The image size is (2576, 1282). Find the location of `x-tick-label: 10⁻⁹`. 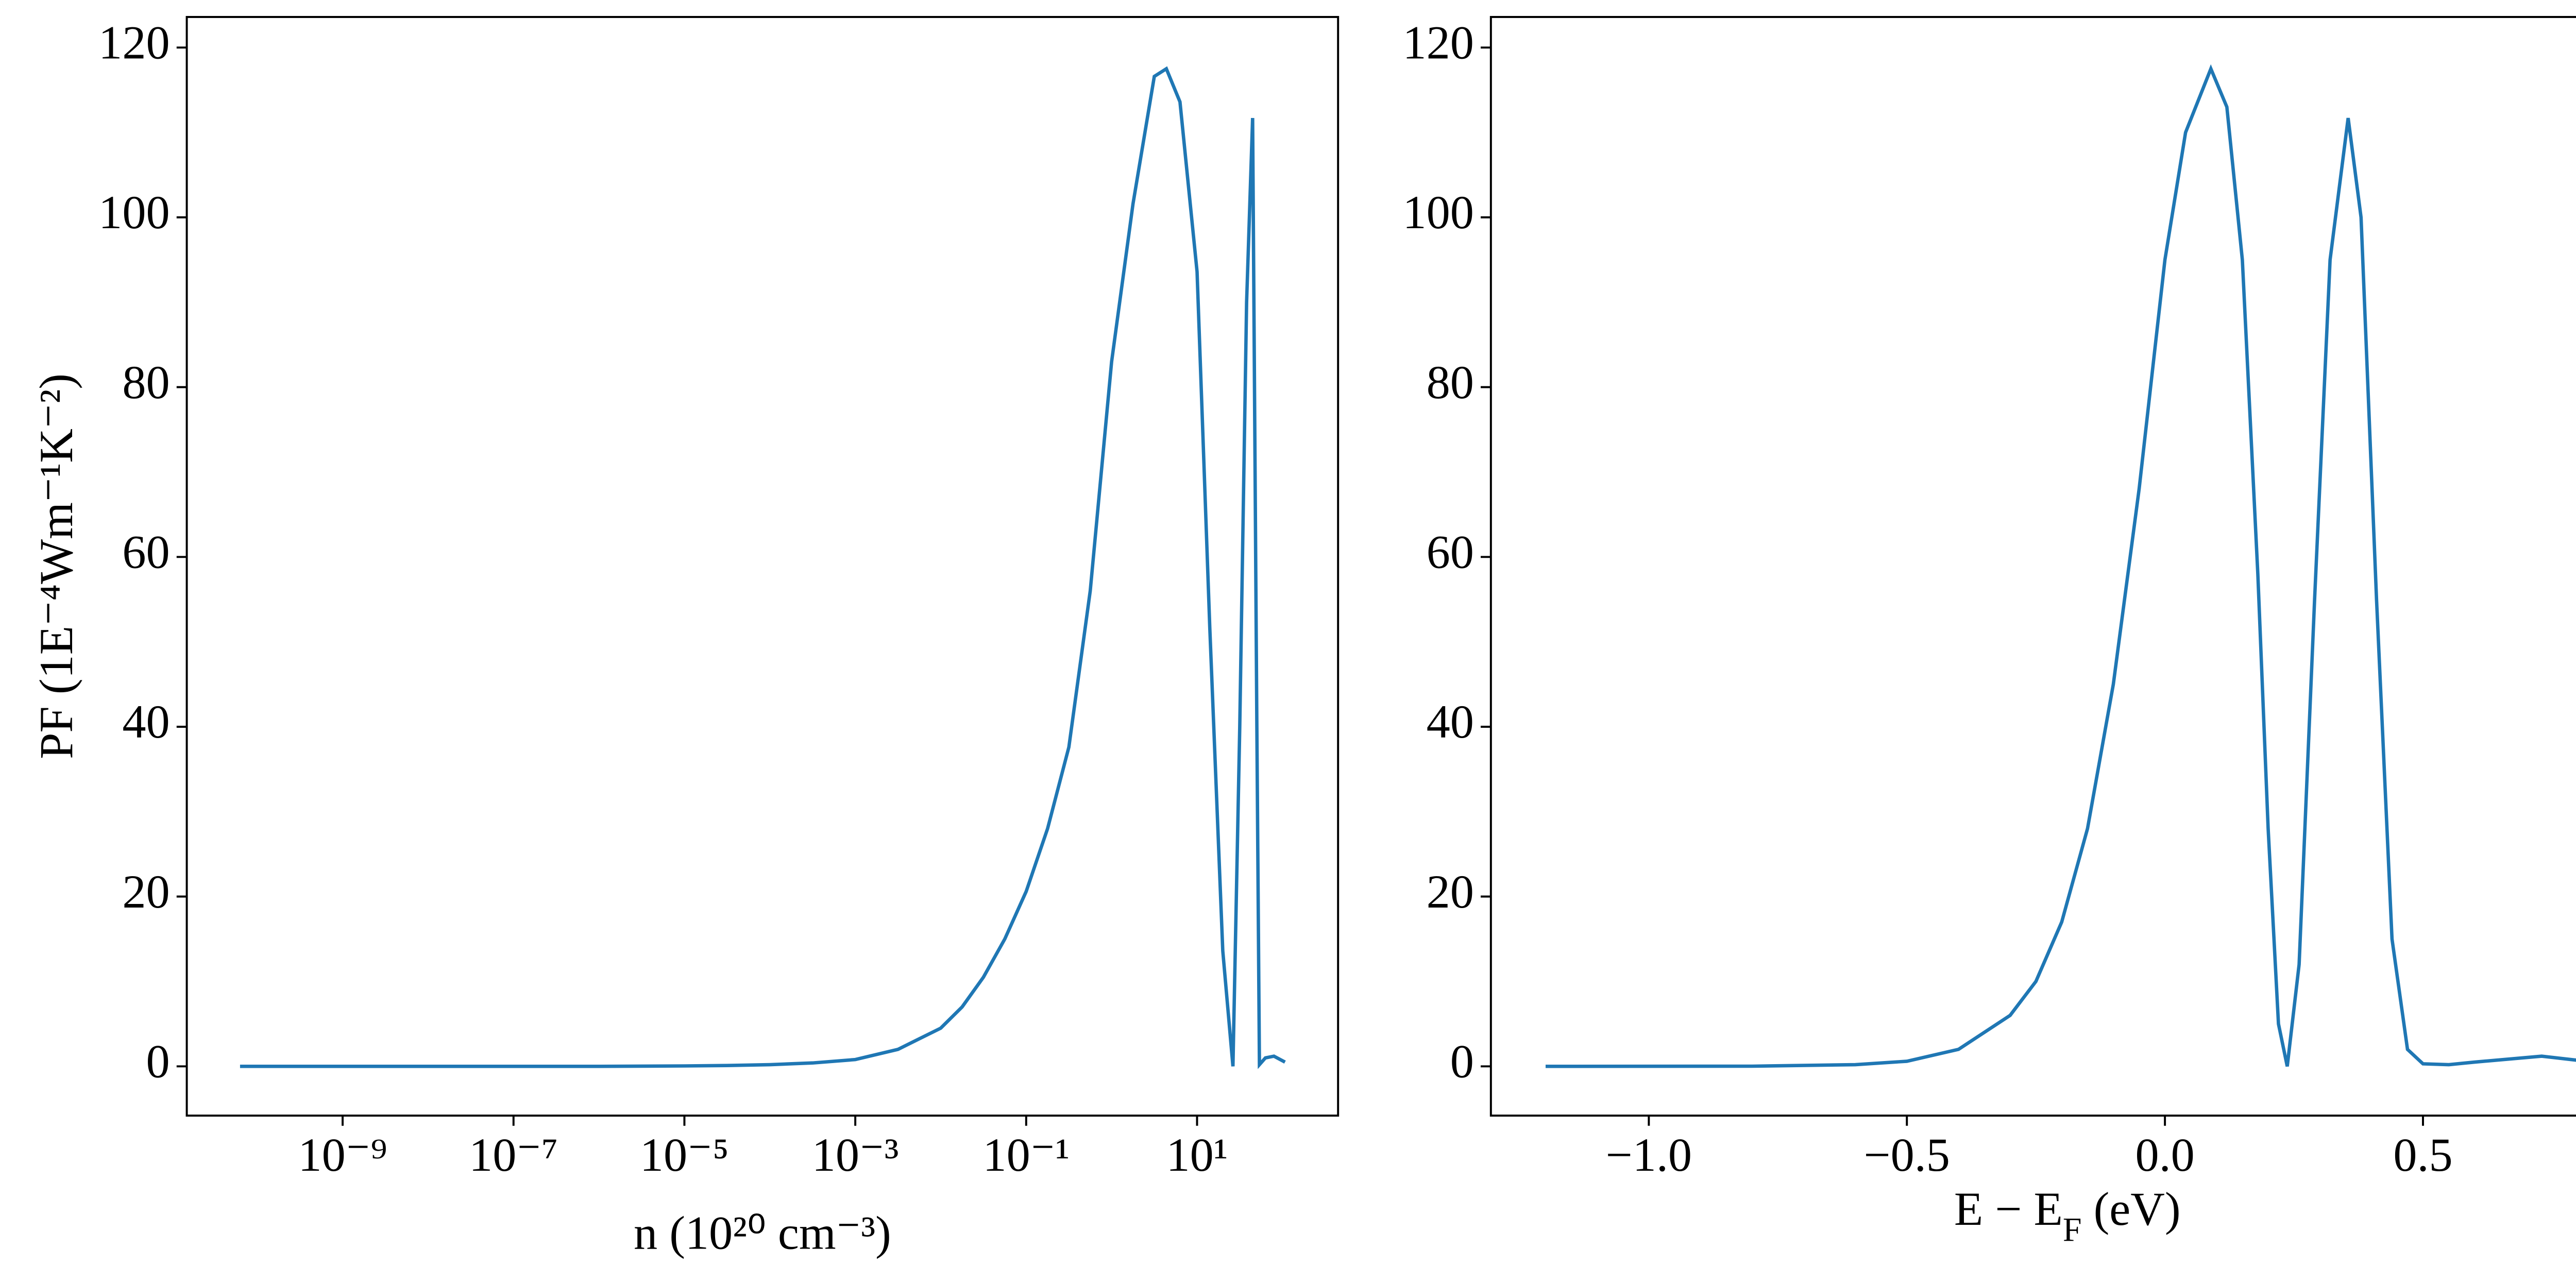

x-tick-label: 10⁻⁹ is located at coordinates (343, 1155).